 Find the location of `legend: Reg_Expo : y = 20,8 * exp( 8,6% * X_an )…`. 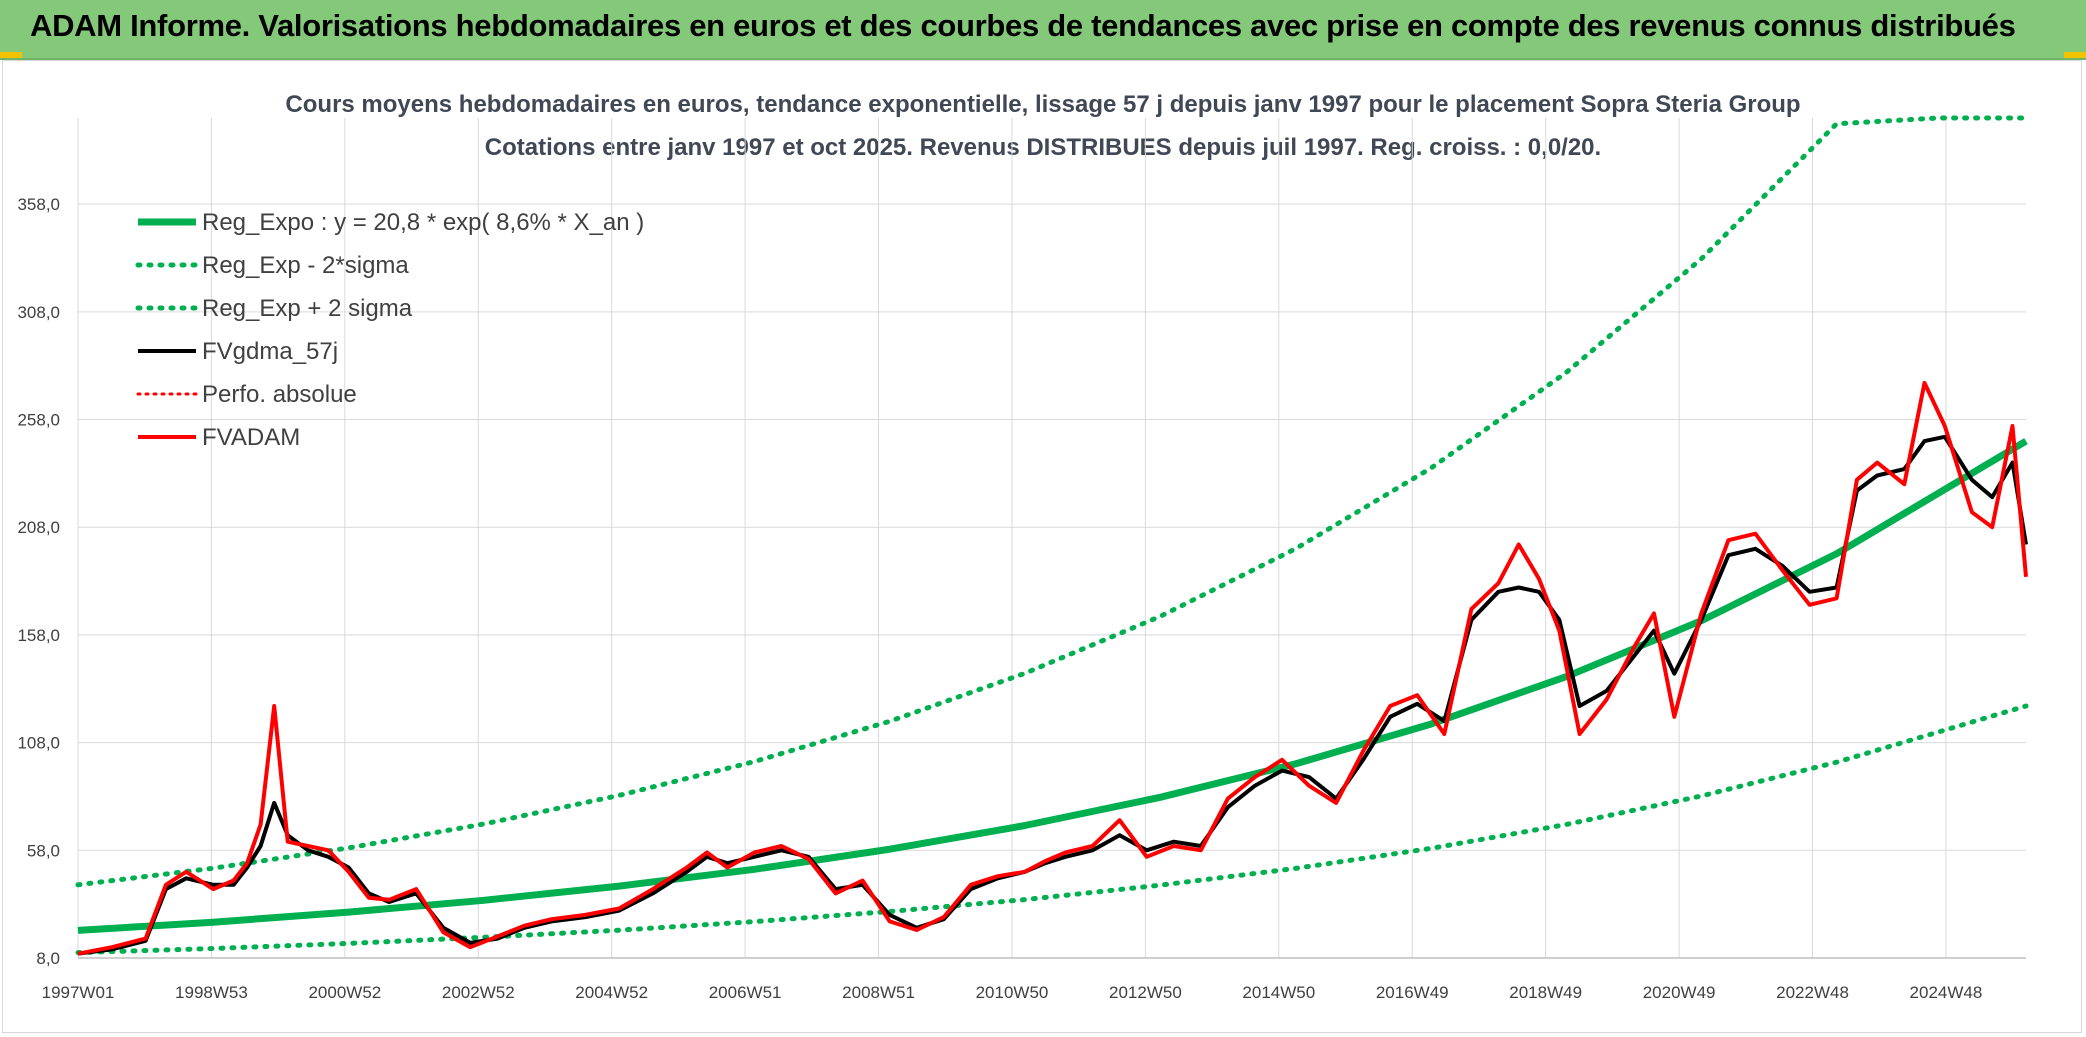

legend: Reg_Expo : y = 20,8 * exp( 8,6% * X_an )… is located at coordinates (389, 330).